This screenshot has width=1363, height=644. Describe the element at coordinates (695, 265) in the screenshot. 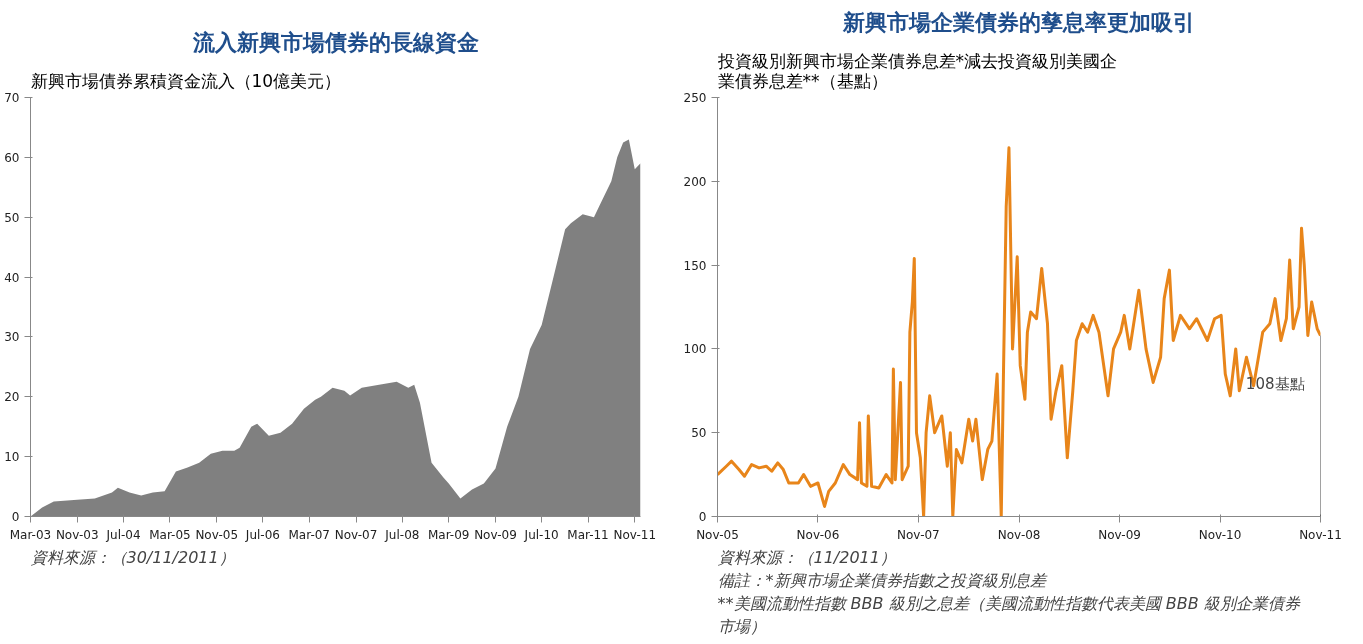

I see `y-tick-label: 150` at that location.